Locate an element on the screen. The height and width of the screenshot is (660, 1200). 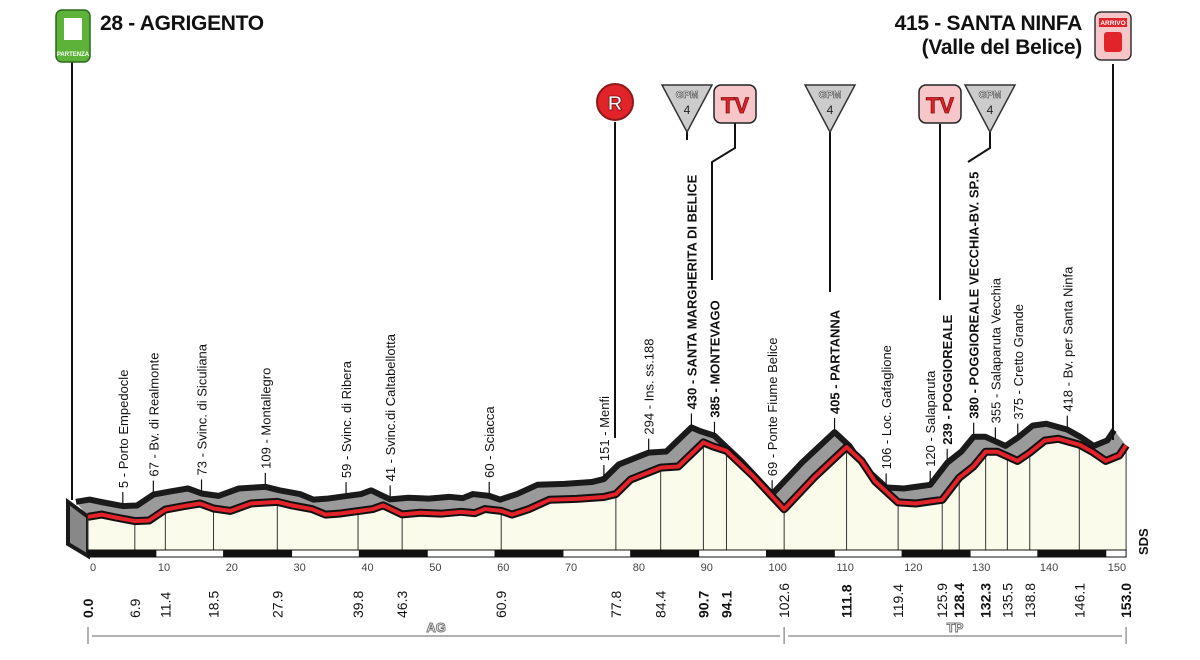
x-tick-label: 140 is located at coordinates (1049, 568).